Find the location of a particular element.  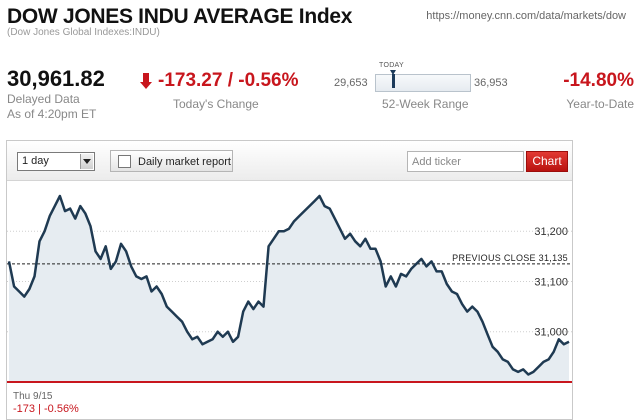

todays-change: -173.27 / -0.56% is located at coordinates (219, 81).